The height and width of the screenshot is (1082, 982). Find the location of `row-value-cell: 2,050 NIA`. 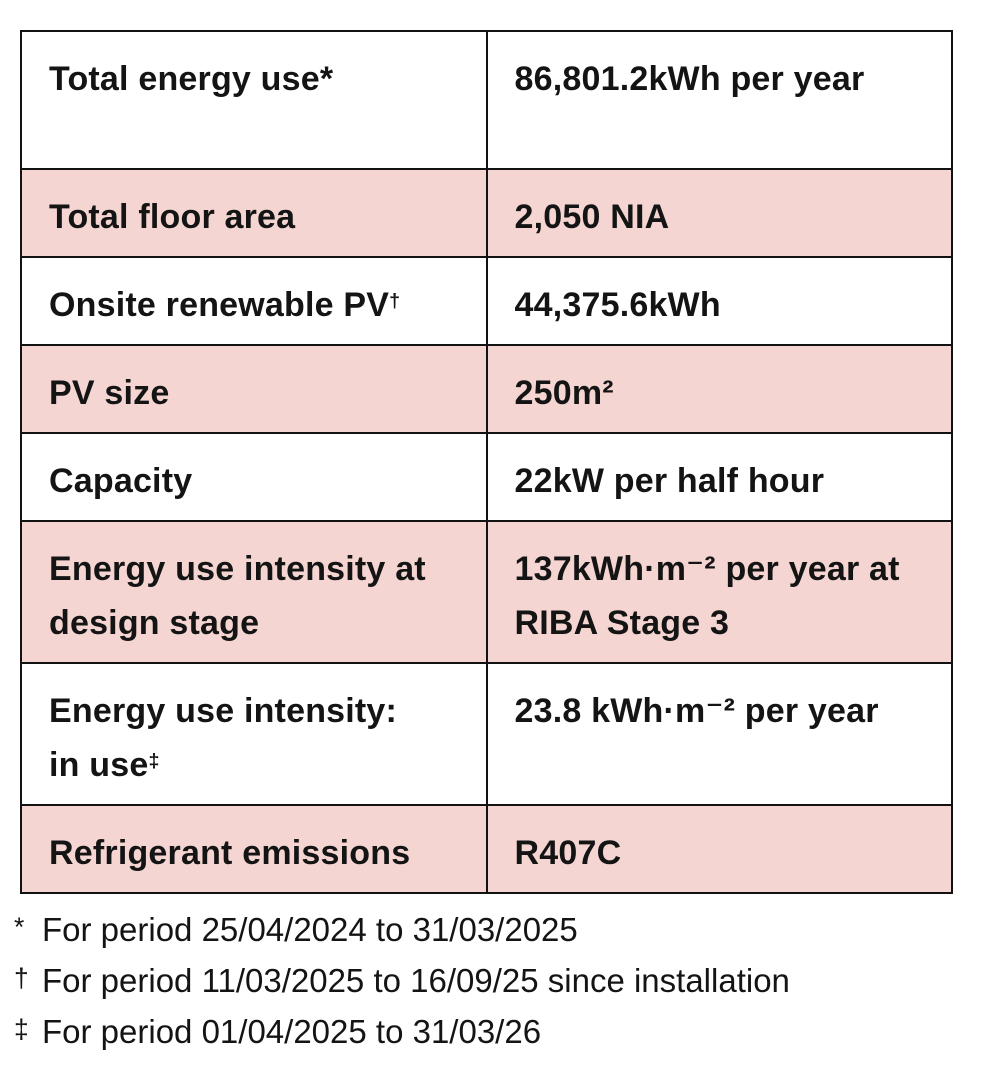

row-value-cell: 2,050 NIA is located at coordinates (719, 213).